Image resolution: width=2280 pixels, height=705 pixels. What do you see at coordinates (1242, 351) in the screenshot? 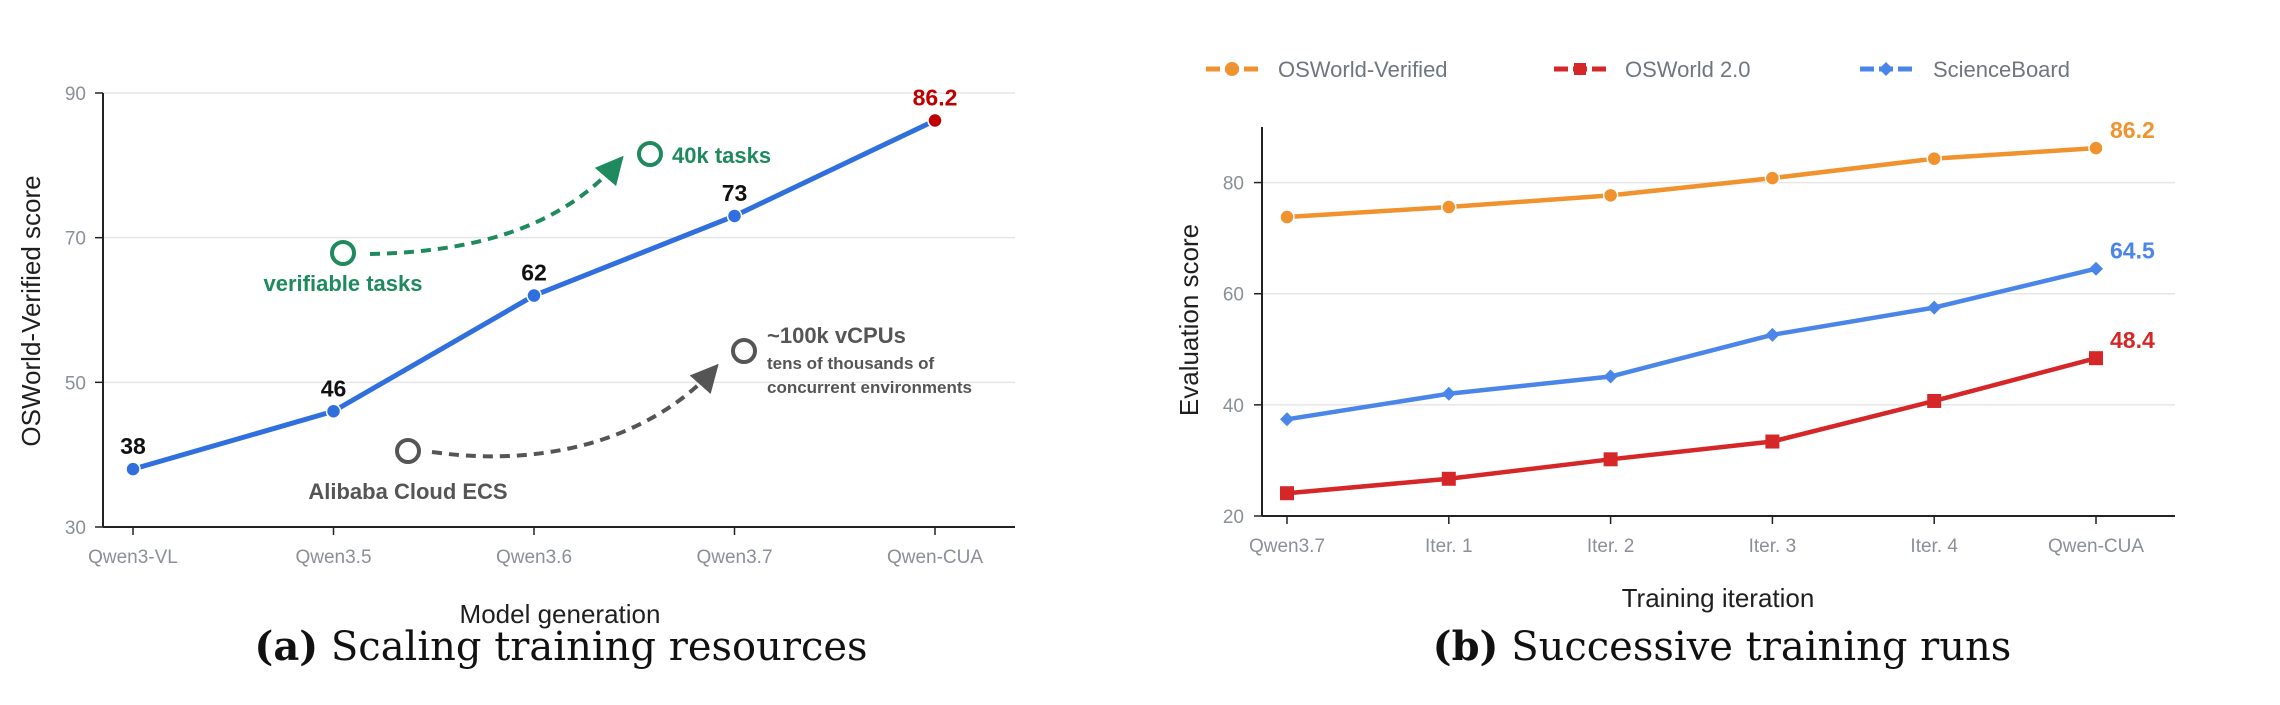
I see `chart-b-y-ticks: 20 40 60 80` at bounding box center [1242, 351].